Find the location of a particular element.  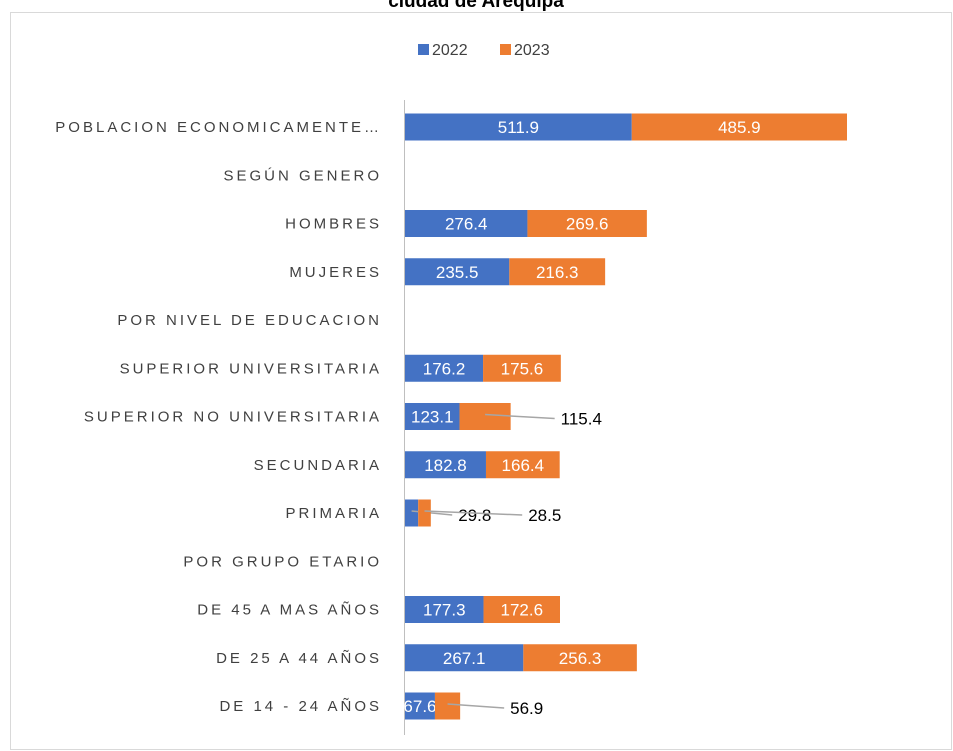

category-label: MUJERES is located at coordinates (335, 272).